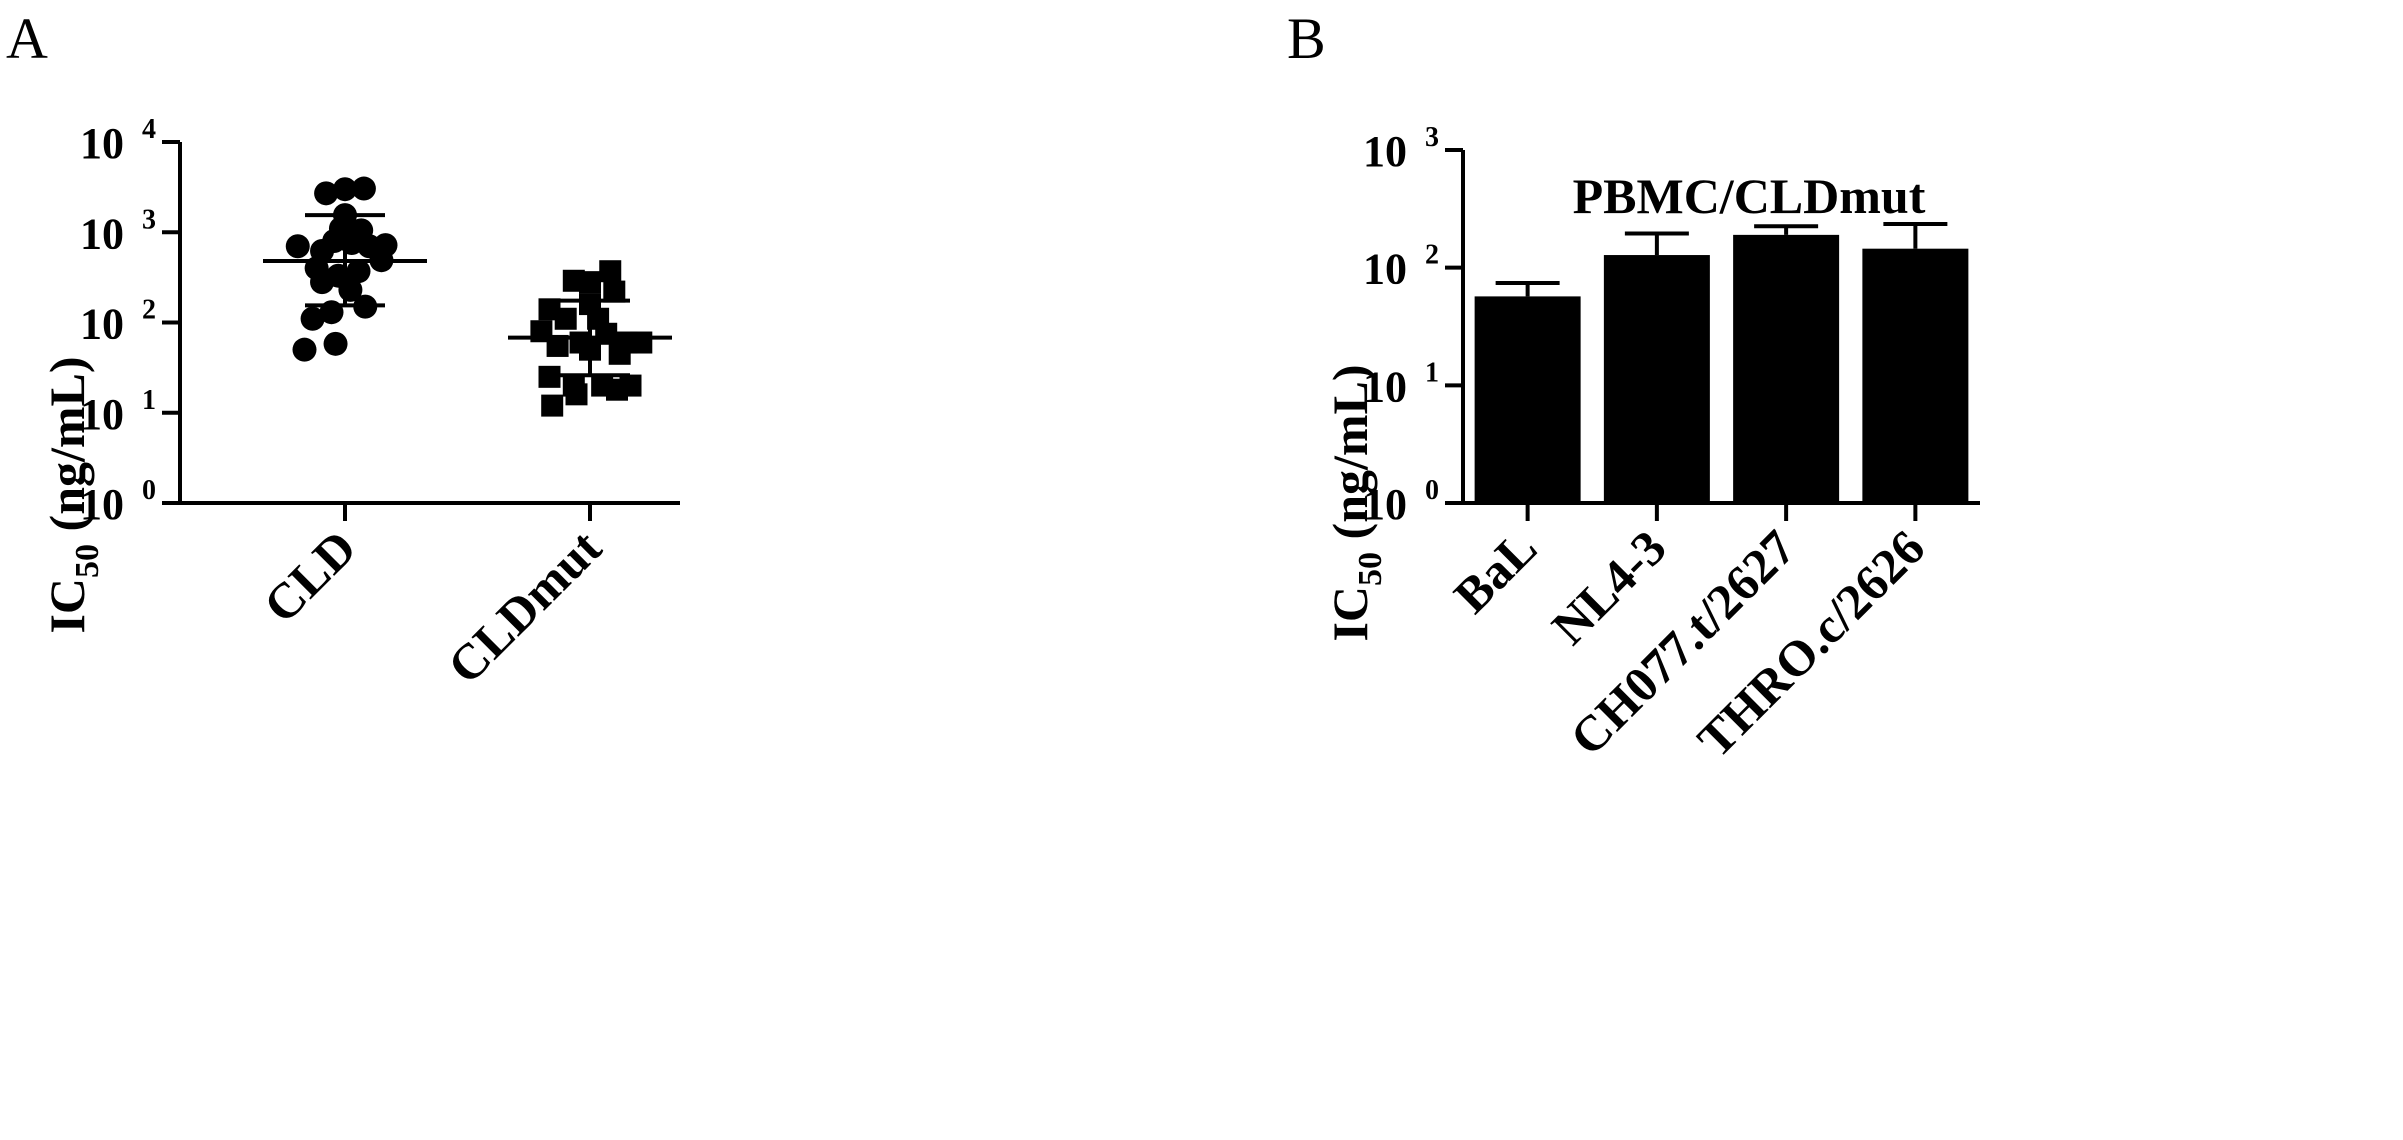 This screenshot has height=1140, width=2403. Describe the element at coordinates (149, 219) in the screenshot. I see `chart-a-y-tick-exponent: 3` at that location.